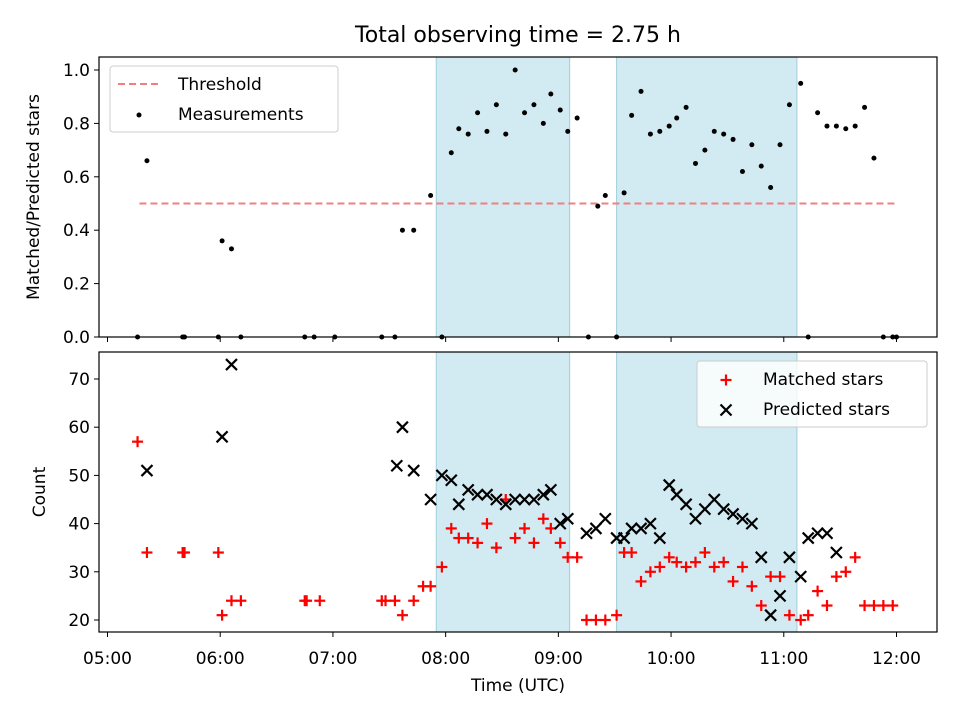 Image resolution: width=960 pixels, height=720 pixels. What do you see at coordinates (79, 428) in the screenshot?
I see `bottom-y-tick-label: 60` at bounding box center [79, 428].